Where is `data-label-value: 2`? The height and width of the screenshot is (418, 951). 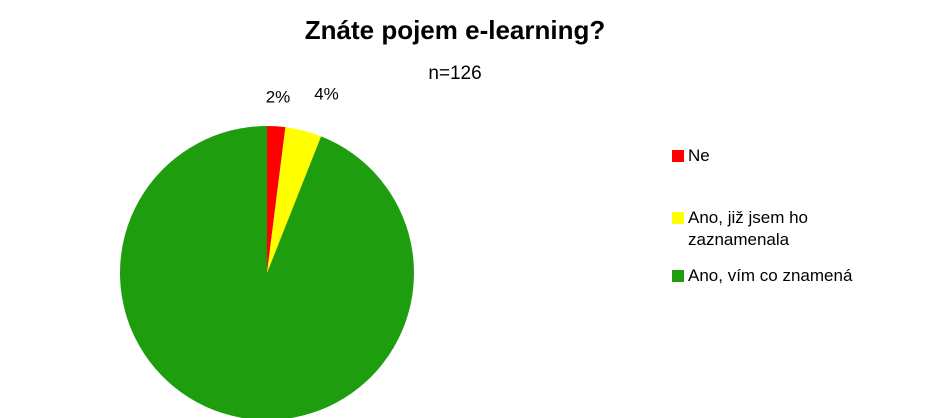
data-label-value: 2 is located at coordinates (270, 97).